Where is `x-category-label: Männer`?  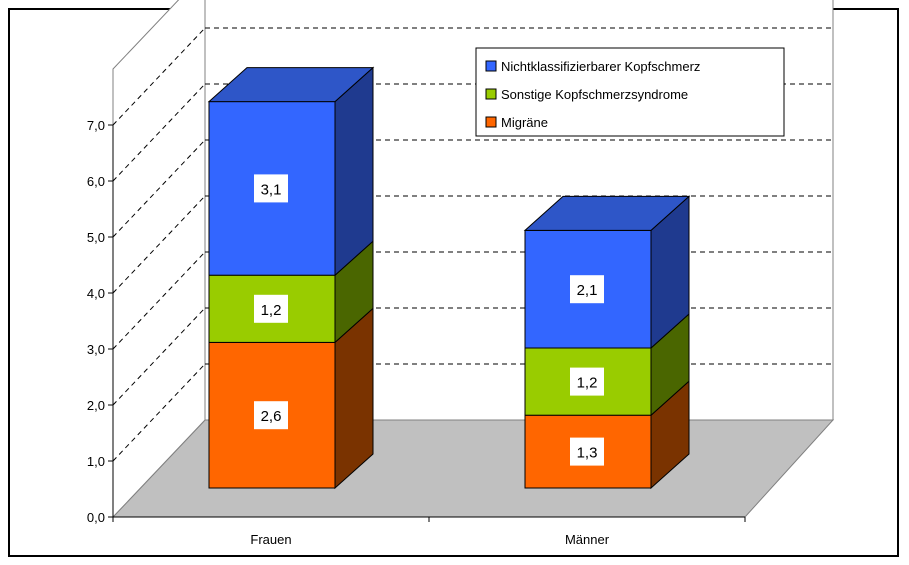 x-category-label: Männer is located at coordinates (587, 539).